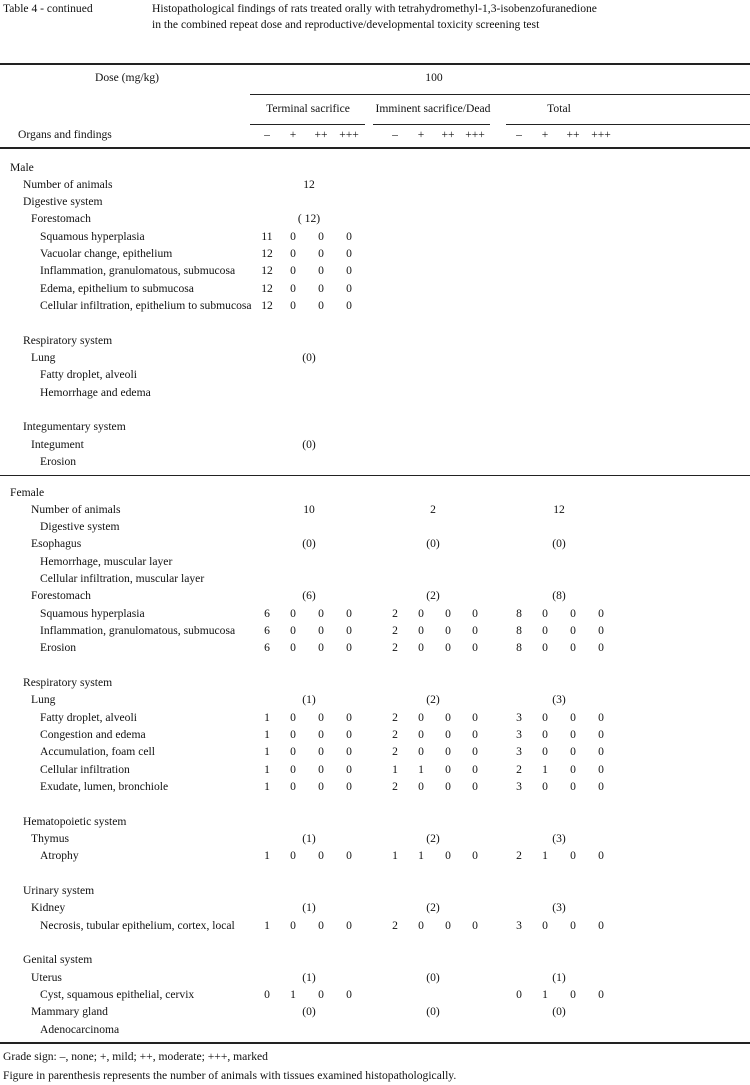 Image resolution: width=750 pixels, height=1085 pixels. Describe the element at coordinates (475, 134) in the screenshot. I see `grade-header-is-3: +++` at that location.